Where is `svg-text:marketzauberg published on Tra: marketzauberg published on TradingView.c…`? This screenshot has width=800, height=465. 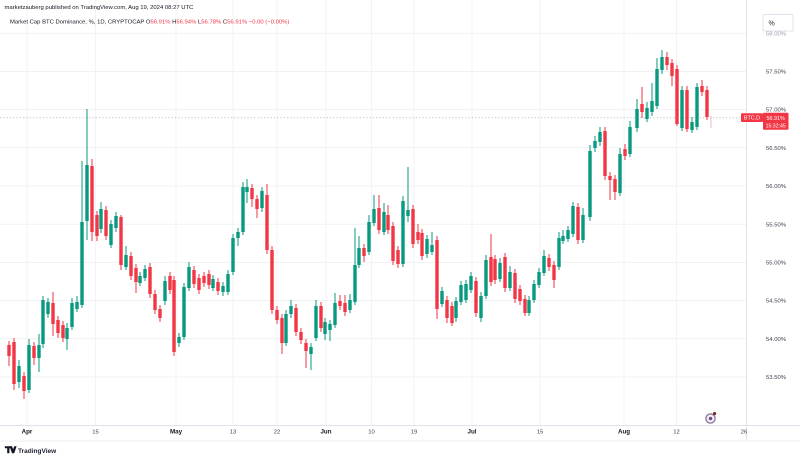 svg-text:marketzauberg published on Tra: marketzauberg published on TradingView.c… is located at coordinates (100, 8).